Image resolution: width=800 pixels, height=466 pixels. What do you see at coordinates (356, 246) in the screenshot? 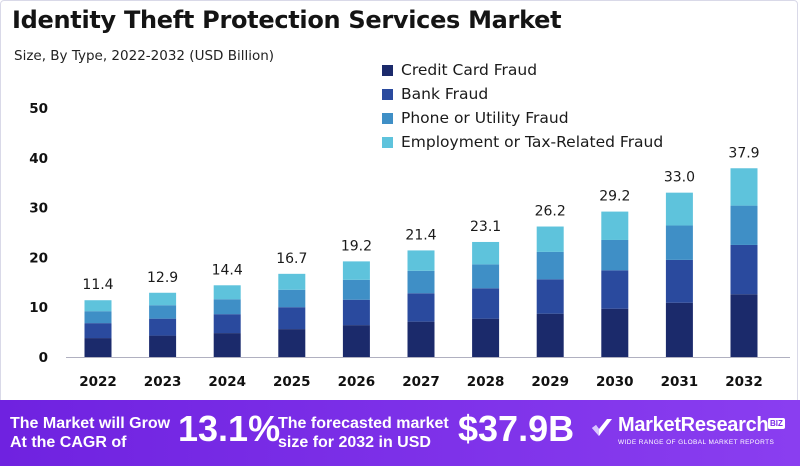
I see `bar-total-label: 19.2` at bounding box center [356, 246].